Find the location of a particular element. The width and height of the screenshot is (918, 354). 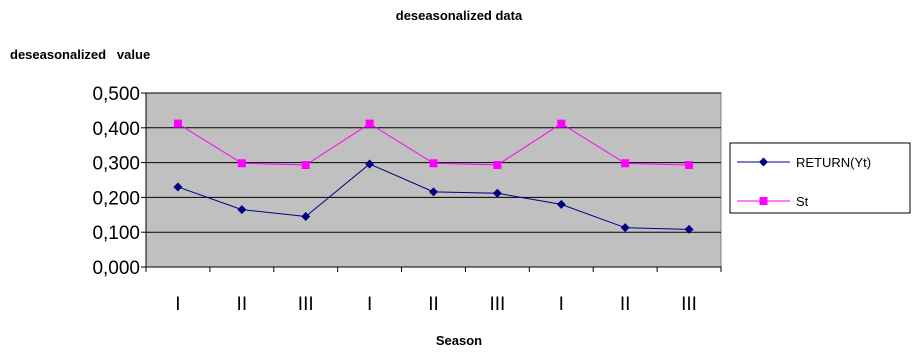

legend-marker-st is located at coordinates (763, 201).